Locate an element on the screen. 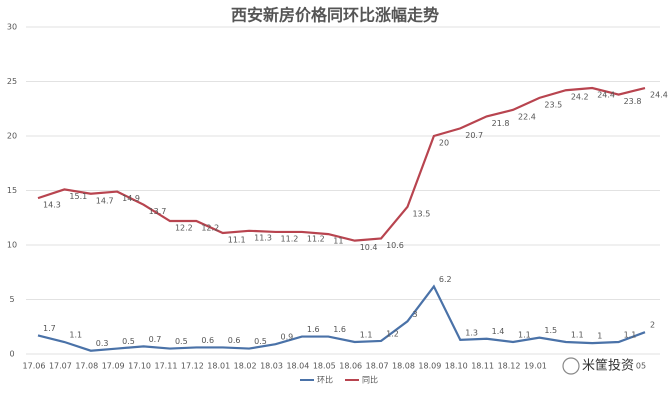 This screenshot has width=670, height=400. data-label: 3 is located at coordinates (414, 314).